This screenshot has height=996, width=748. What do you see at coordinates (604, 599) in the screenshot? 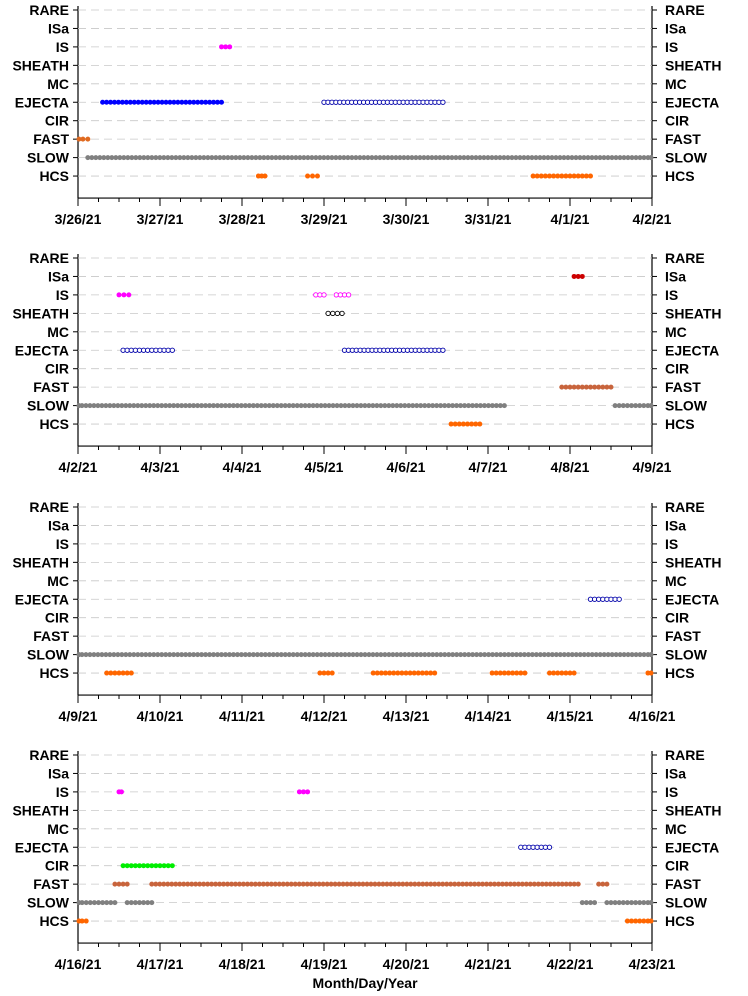
I see `series-ejecta-open` at bounding box center [604, 599].